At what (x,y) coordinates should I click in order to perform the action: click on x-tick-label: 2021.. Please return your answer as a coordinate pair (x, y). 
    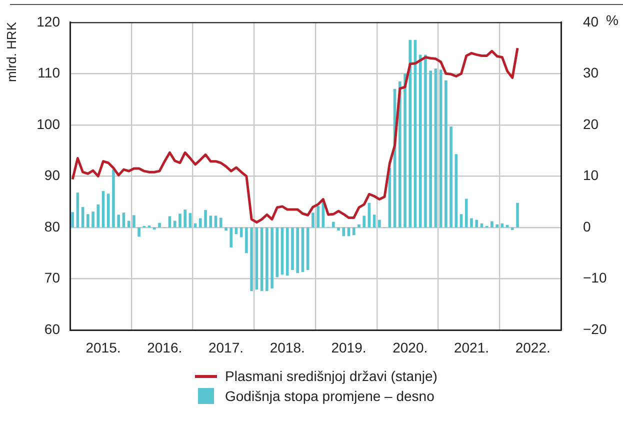
    Looking at the image, I should click on (472, 347).